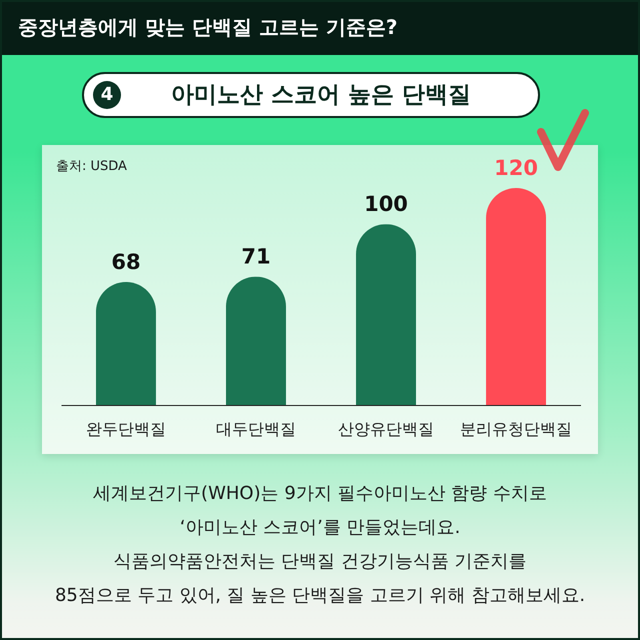  I want to click on data-label: 100, so click(386, 204).